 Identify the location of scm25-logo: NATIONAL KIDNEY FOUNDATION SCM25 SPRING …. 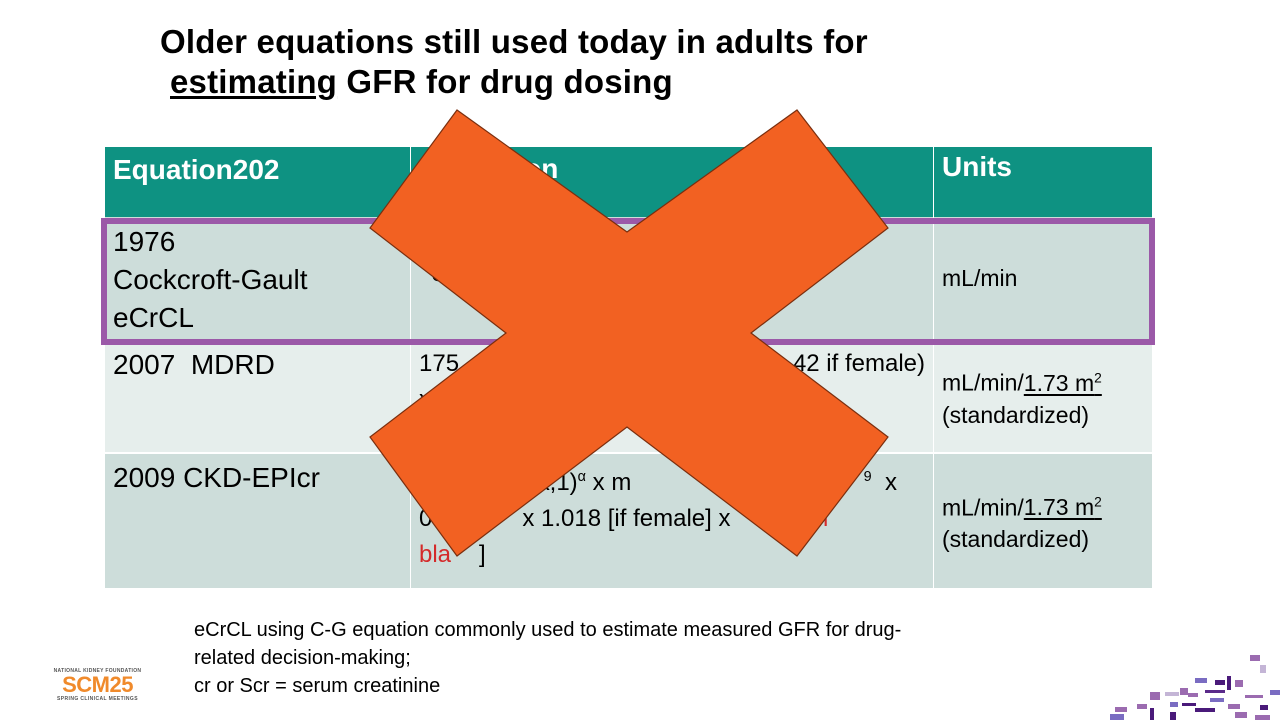
(97, 685).